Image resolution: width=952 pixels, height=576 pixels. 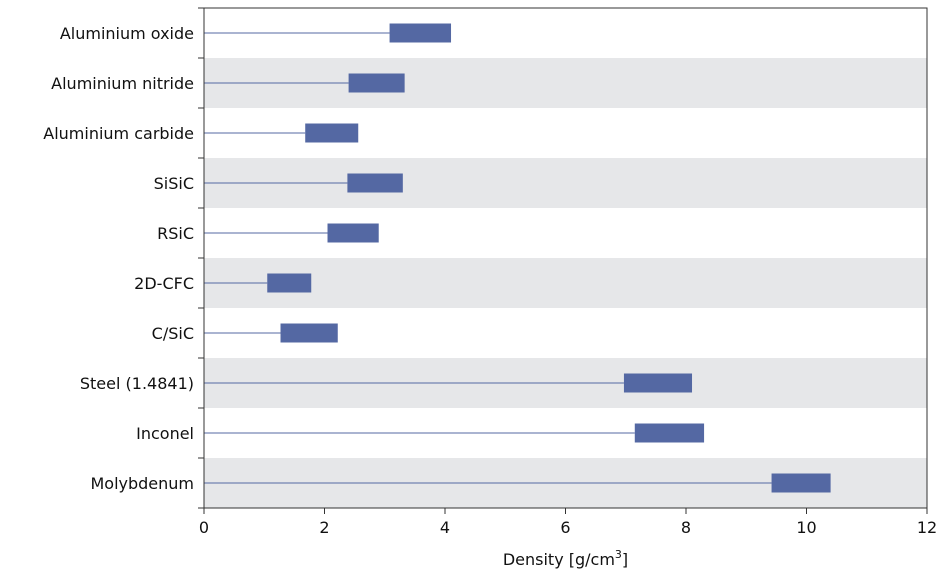 What do you see at coordinates (559, 559) in the screenshot?
I see `x-axis-title-main: Density [g/cm` at bounding box center [559, 559].